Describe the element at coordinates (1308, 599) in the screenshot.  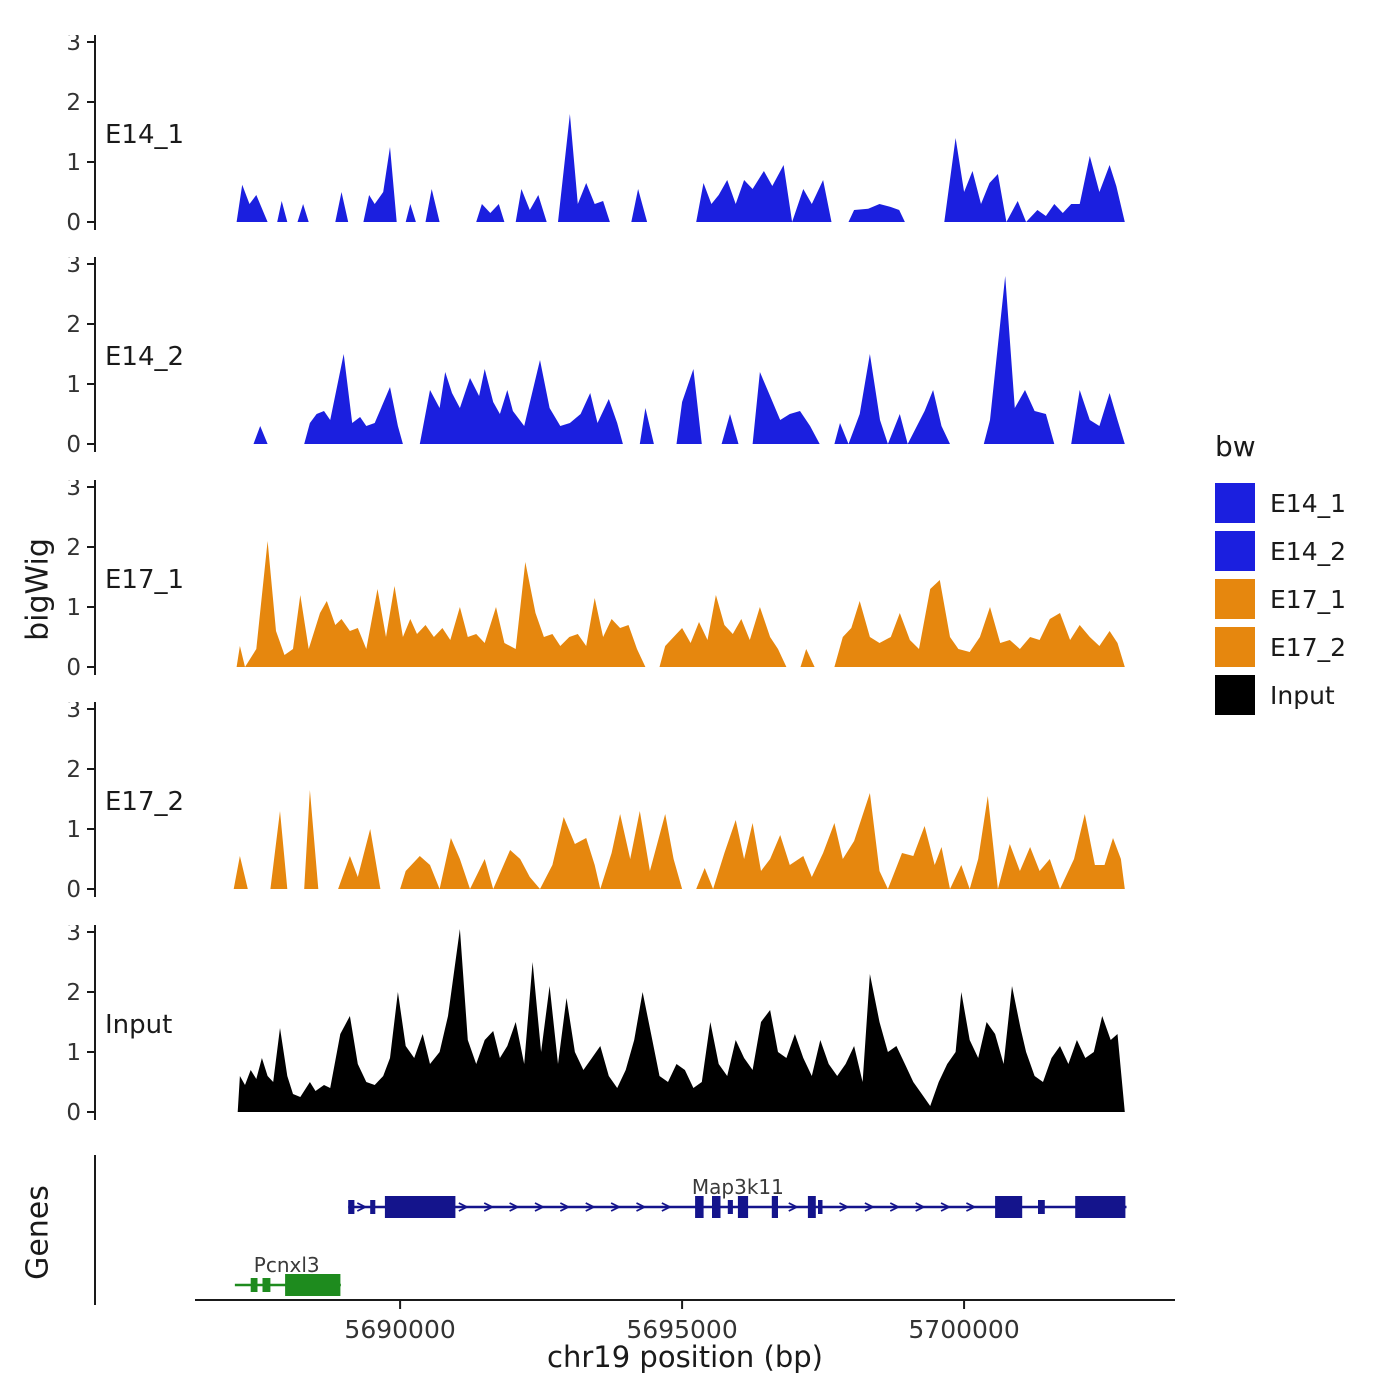
I see `legend-label-e17-1: E17_1` at that location.